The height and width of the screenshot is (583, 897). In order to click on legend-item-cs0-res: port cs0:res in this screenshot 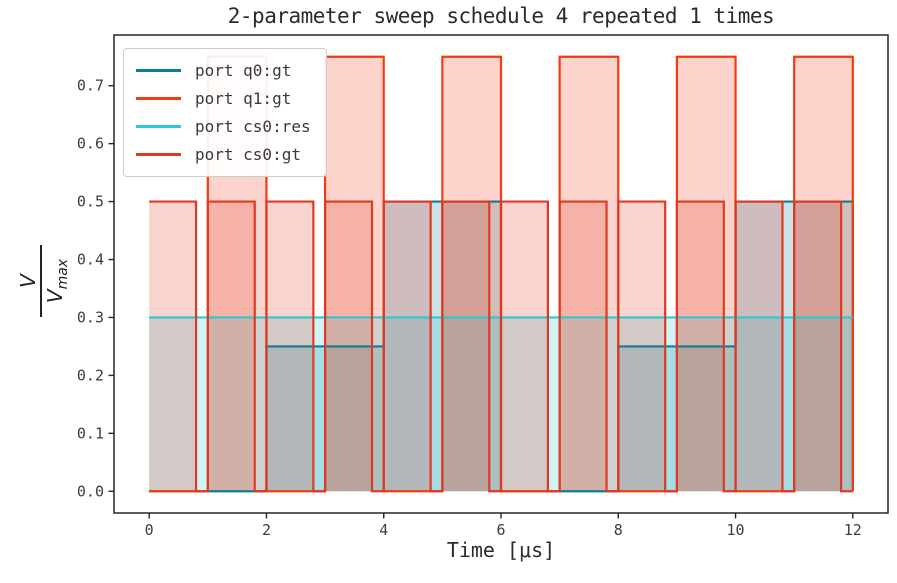, I will do `click(225, 126)`.